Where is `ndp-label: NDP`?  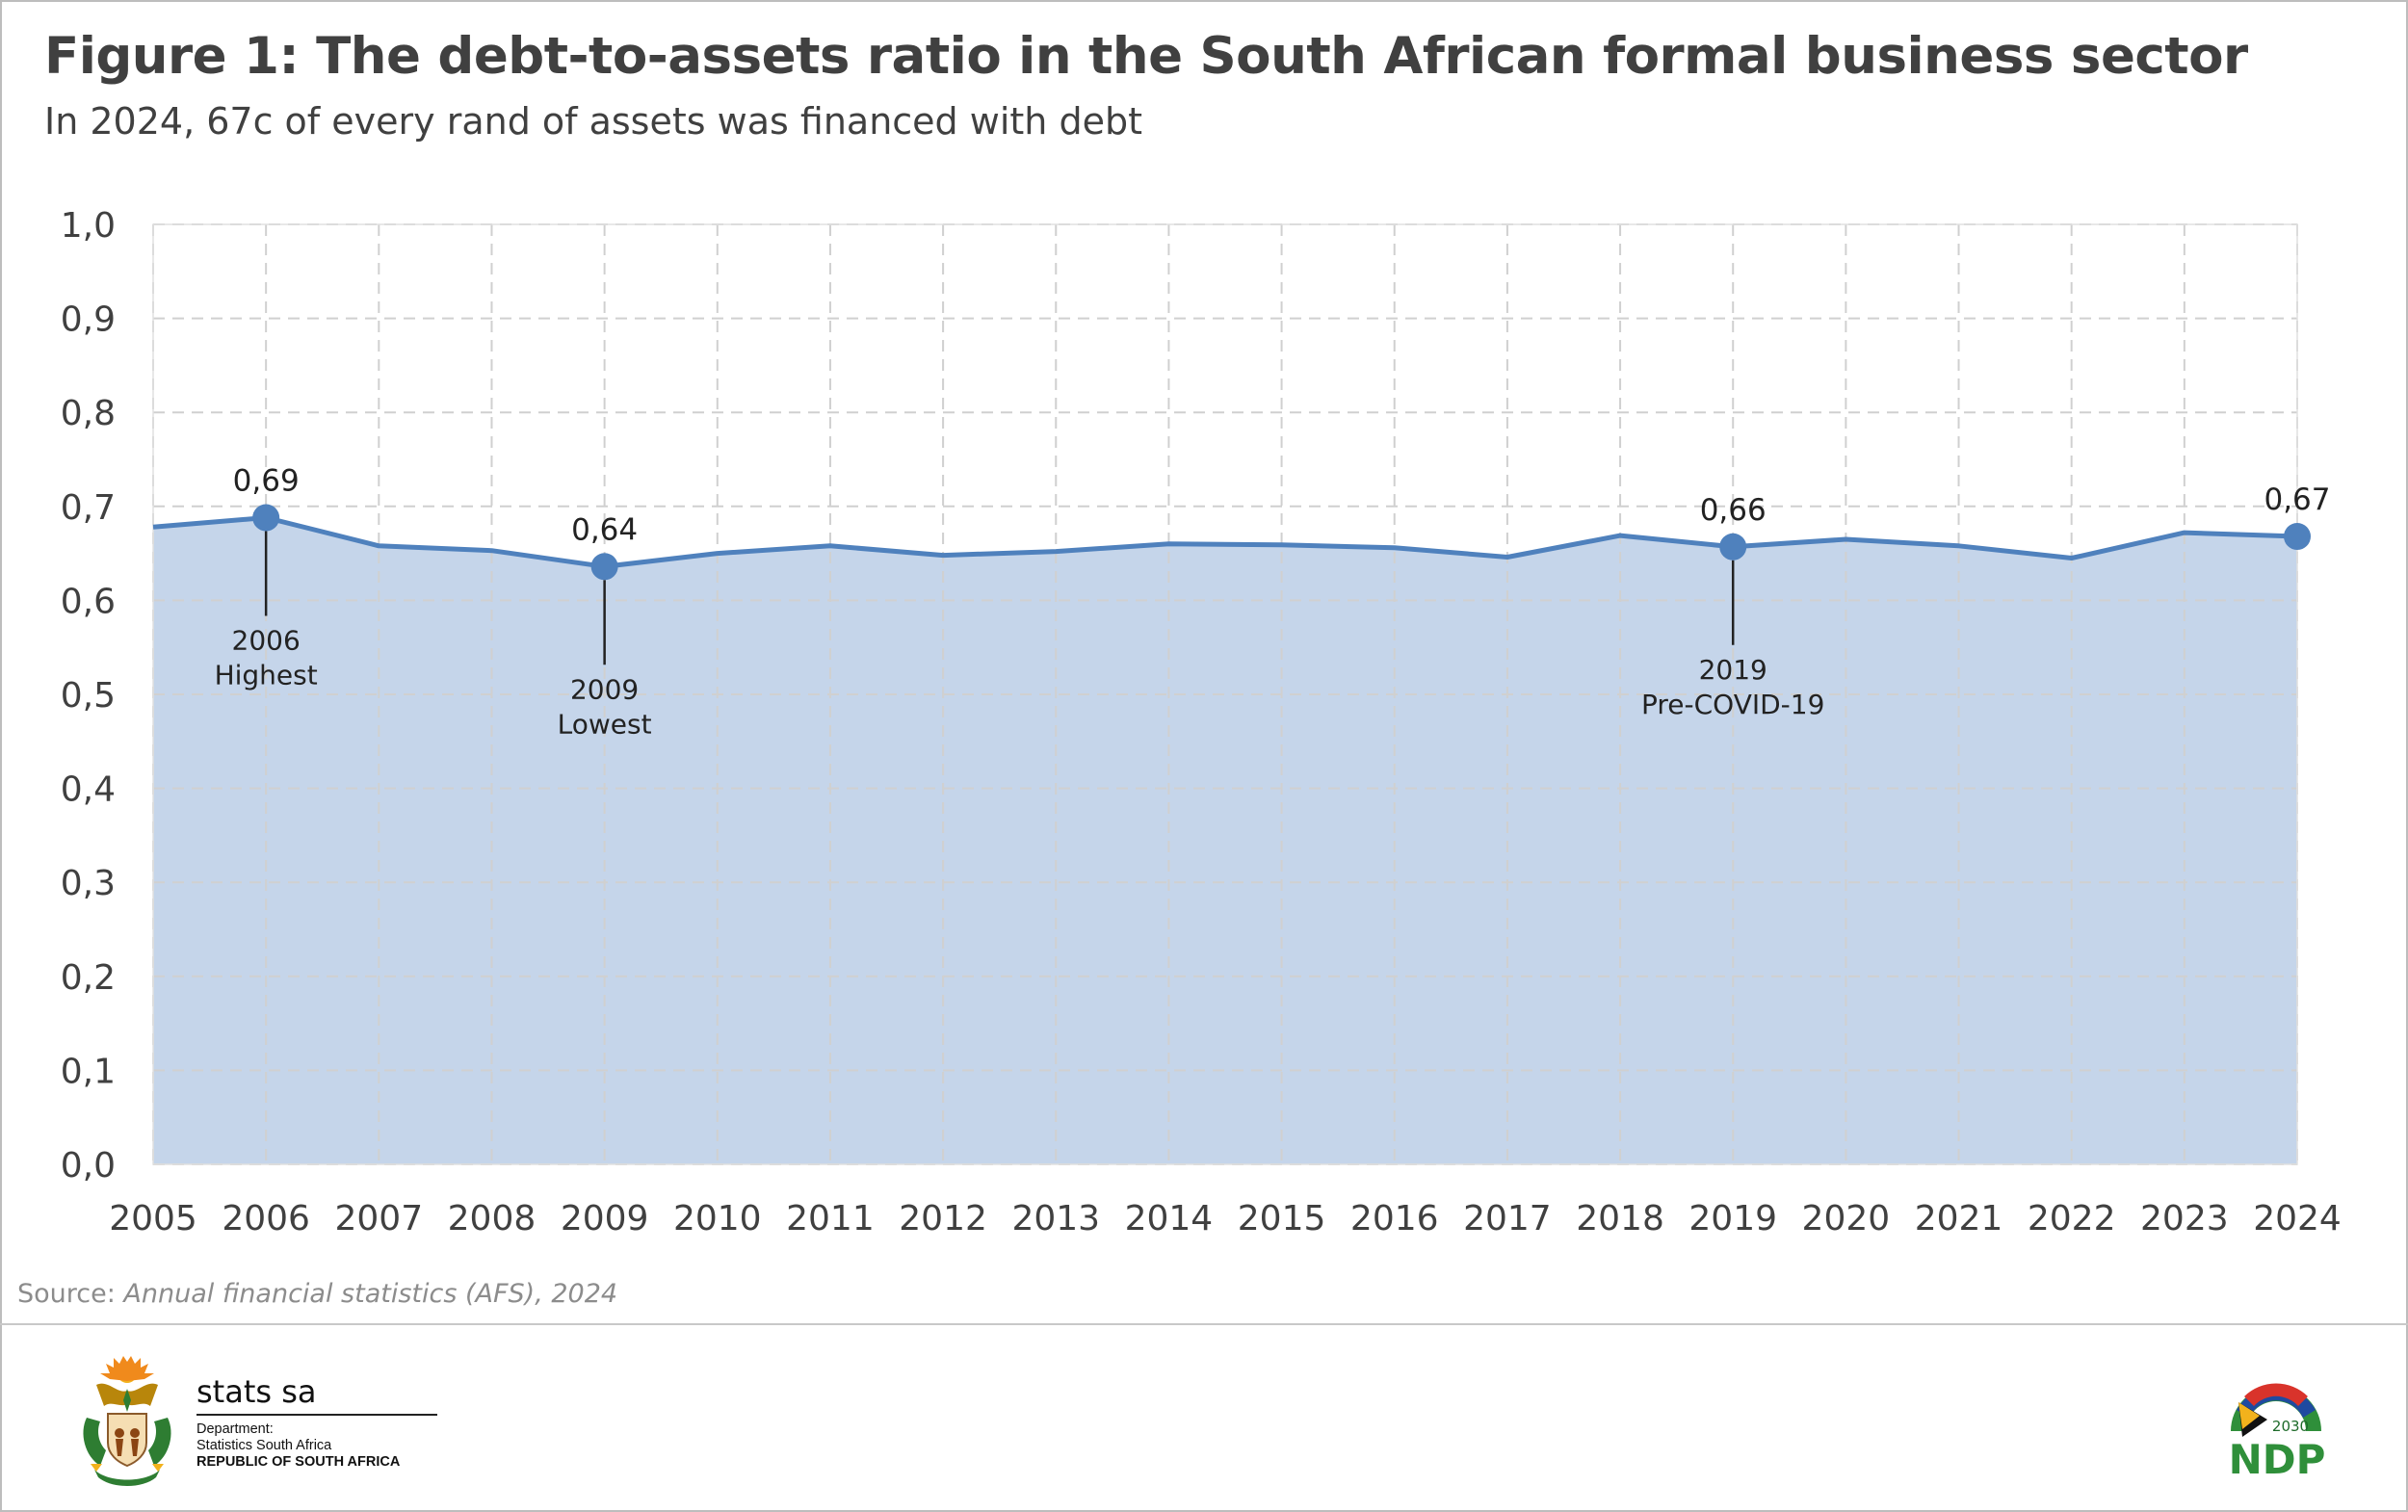 ndp-label: NDP is located at coordinates (2277, 1457).